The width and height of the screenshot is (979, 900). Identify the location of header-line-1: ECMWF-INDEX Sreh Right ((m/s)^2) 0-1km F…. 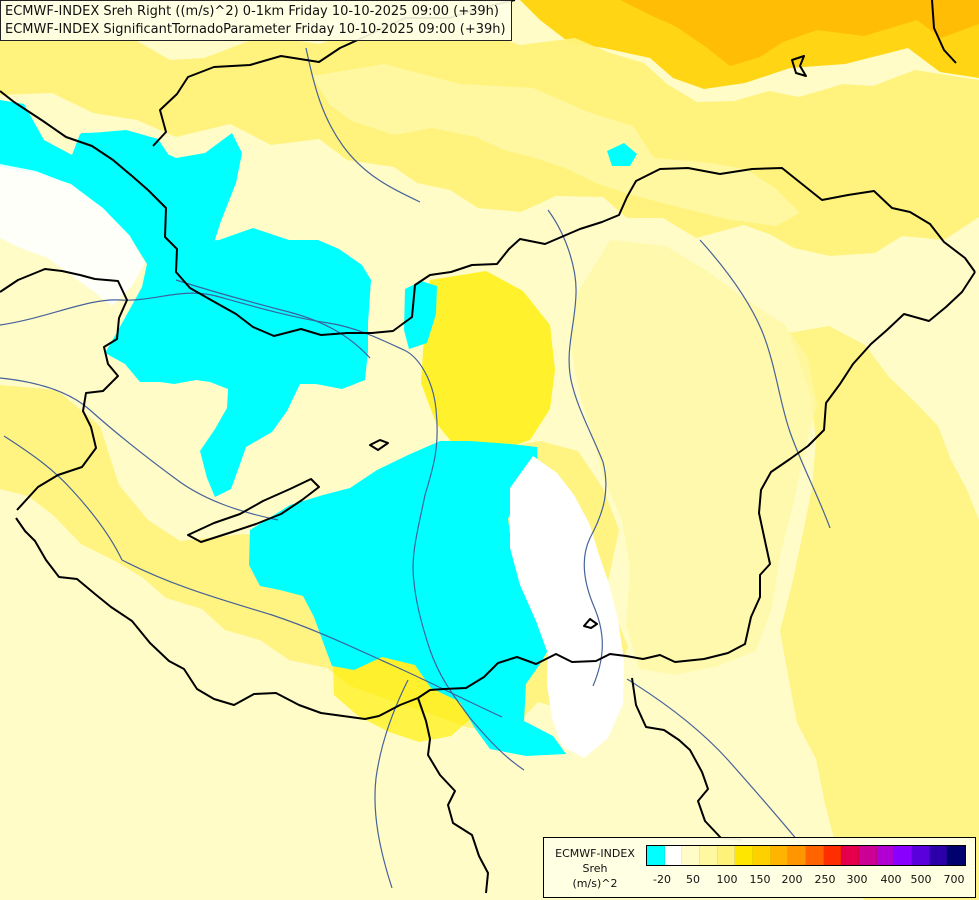
(252, 11).